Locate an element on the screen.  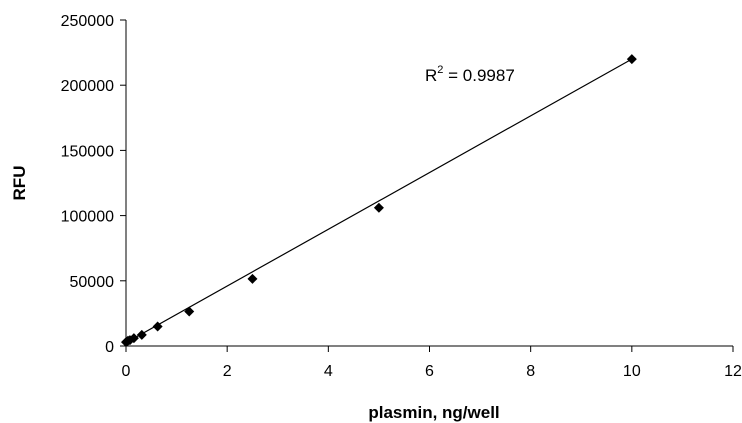
r-squared-value: = 0.9987 is located at coordinates (478, 75).